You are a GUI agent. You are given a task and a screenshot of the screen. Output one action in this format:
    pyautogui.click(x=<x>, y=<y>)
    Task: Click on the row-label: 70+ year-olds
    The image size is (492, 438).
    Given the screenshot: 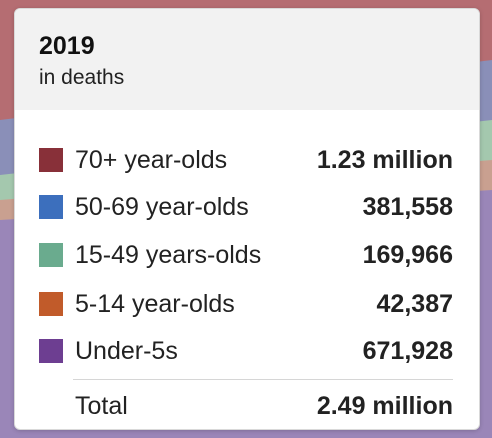 What is the action you would take?
    pyautogui.click(x=151, y=159)
    